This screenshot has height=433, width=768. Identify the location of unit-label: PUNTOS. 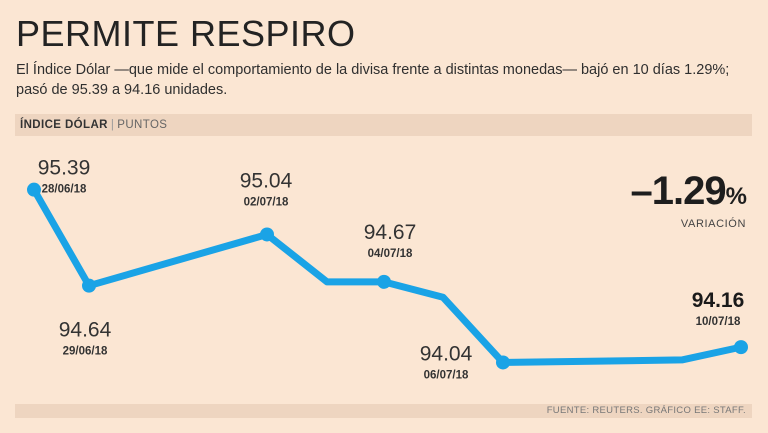
(142, 125).